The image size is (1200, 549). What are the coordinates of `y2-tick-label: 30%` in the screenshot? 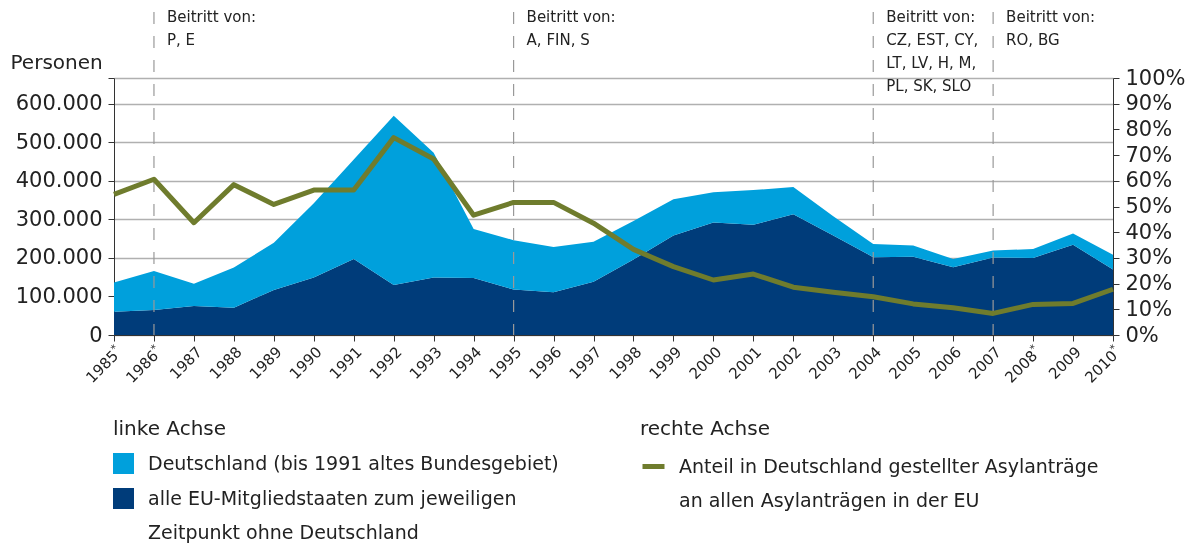 It's located at (1149, 257).